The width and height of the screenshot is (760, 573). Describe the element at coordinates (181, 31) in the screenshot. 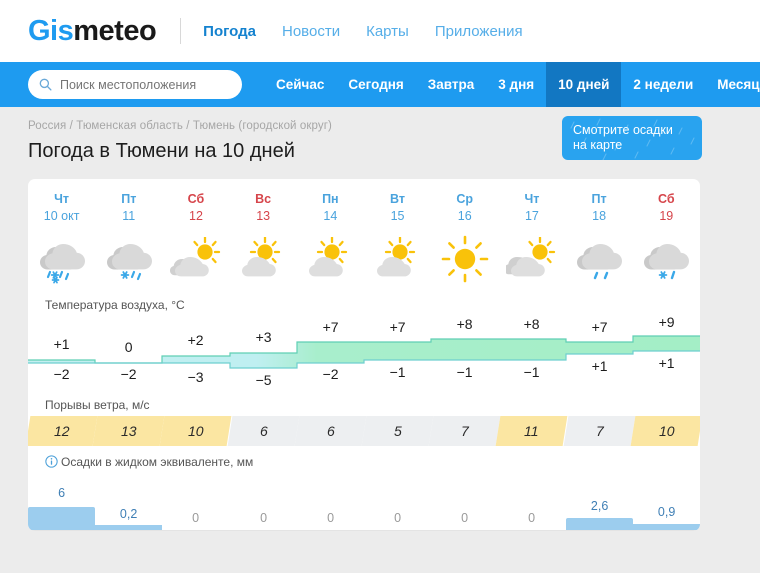

I see `header-divider` at that location.